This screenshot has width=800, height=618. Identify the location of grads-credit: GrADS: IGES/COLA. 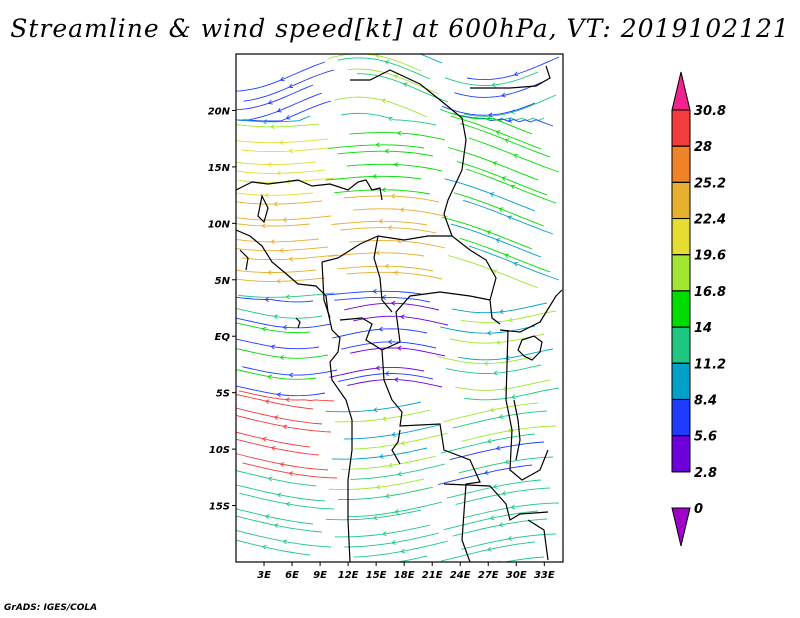
(51, 608).